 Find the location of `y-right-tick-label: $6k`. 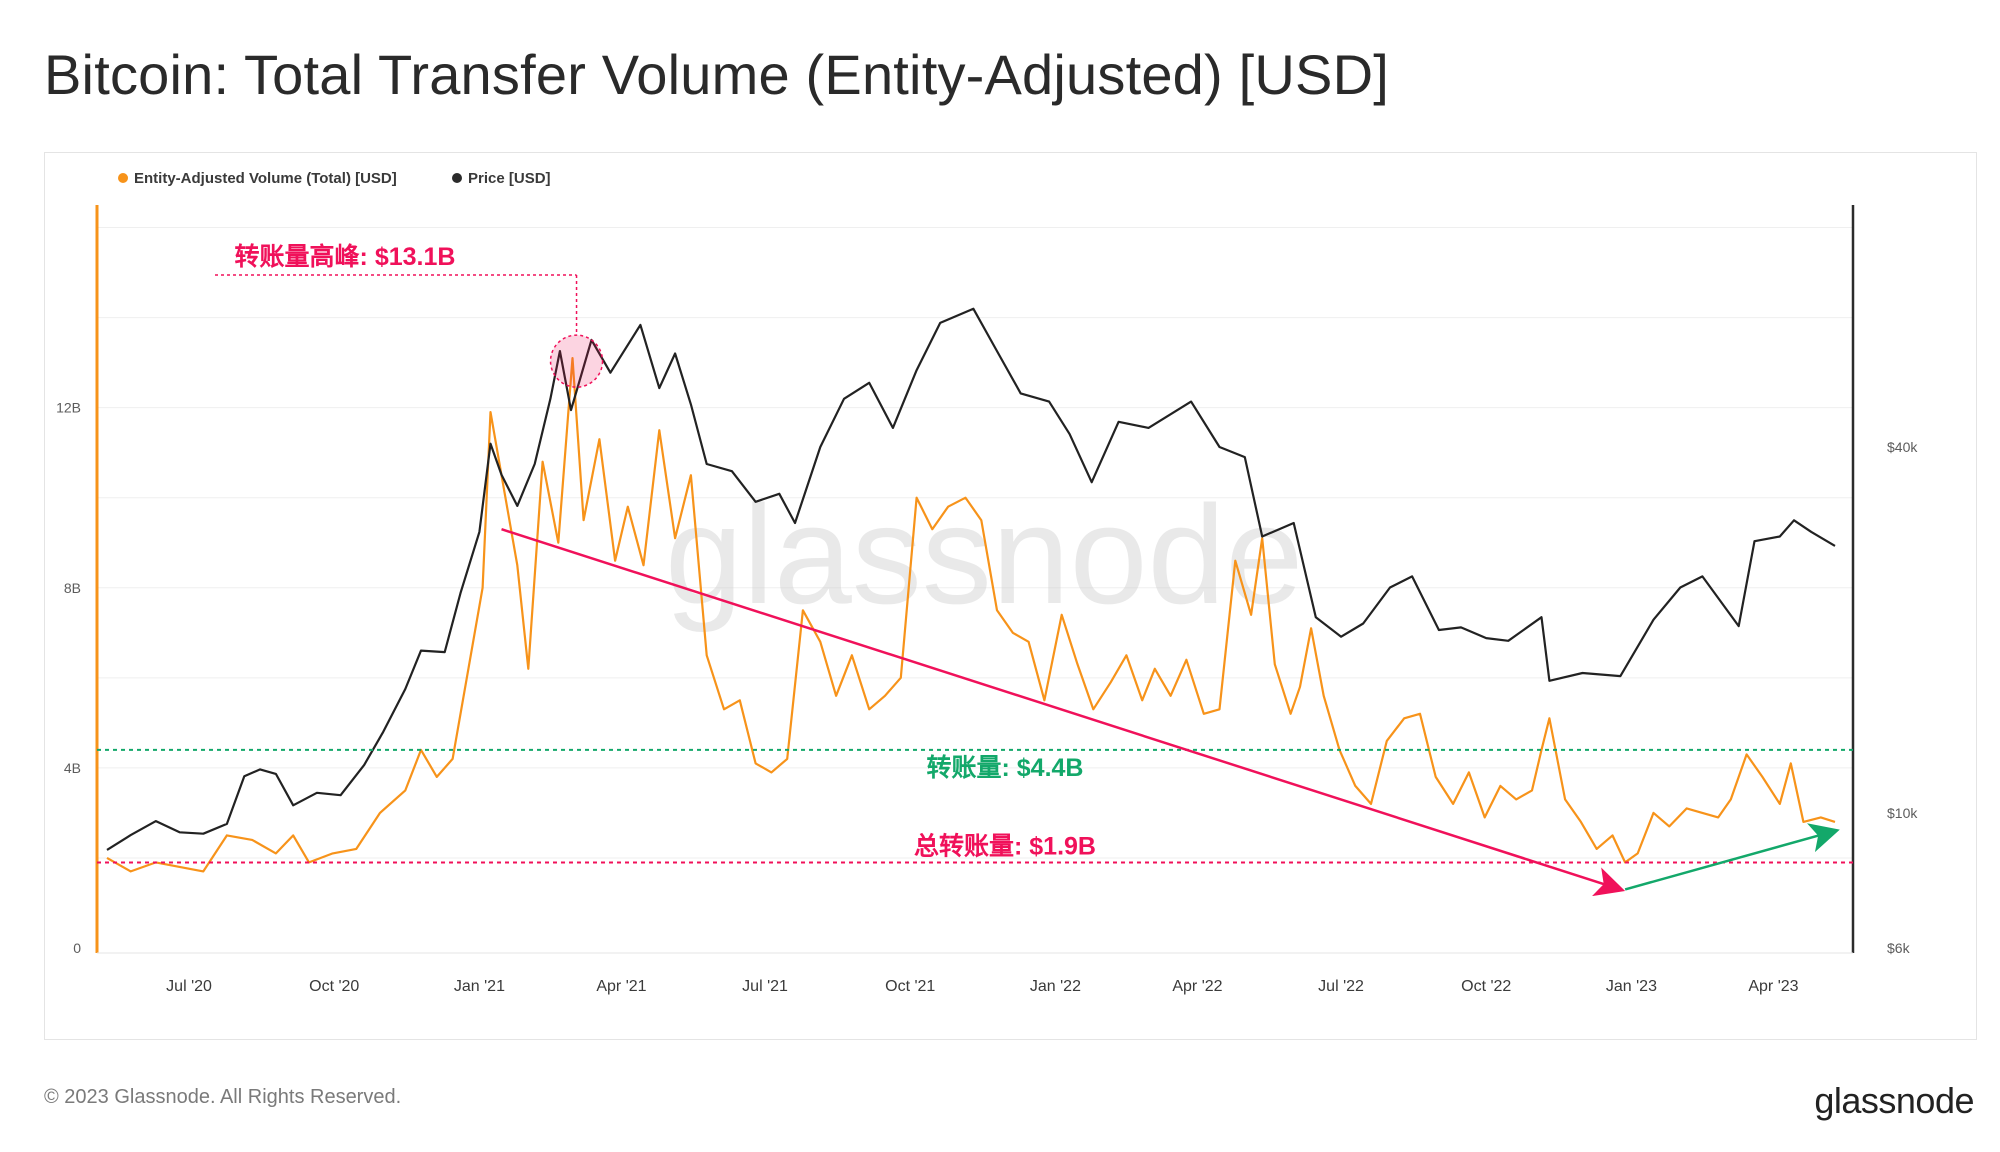

y-right-tick-label: $6k is located at coordinates (1899, 948).